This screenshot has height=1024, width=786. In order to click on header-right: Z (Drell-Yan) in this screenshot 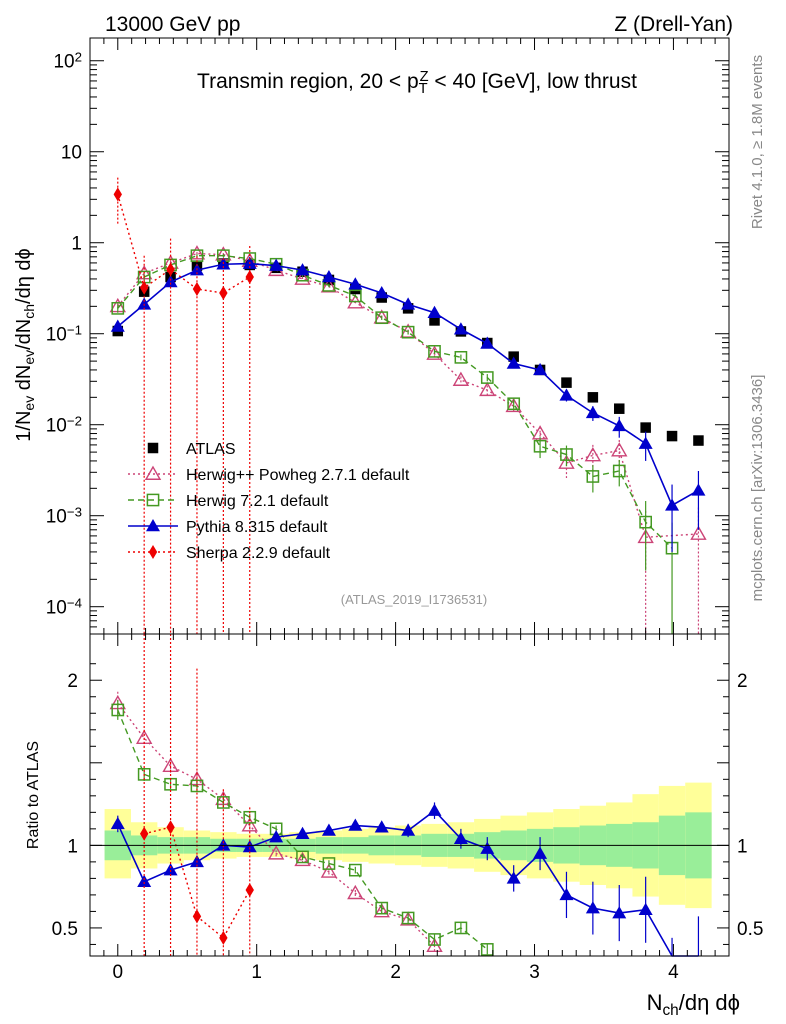, I will do `click(673, 24)`.